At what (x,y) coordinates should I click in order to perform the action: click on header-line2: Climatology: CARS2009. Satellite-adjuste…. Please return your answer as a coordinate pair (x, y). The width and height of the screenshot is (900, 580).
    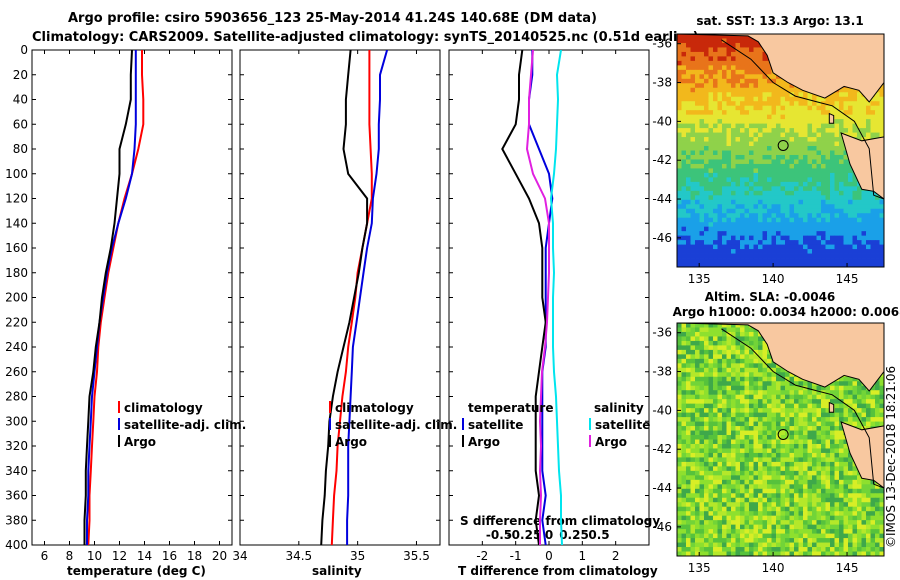
    Looking at the image, I should click on (365, 37).